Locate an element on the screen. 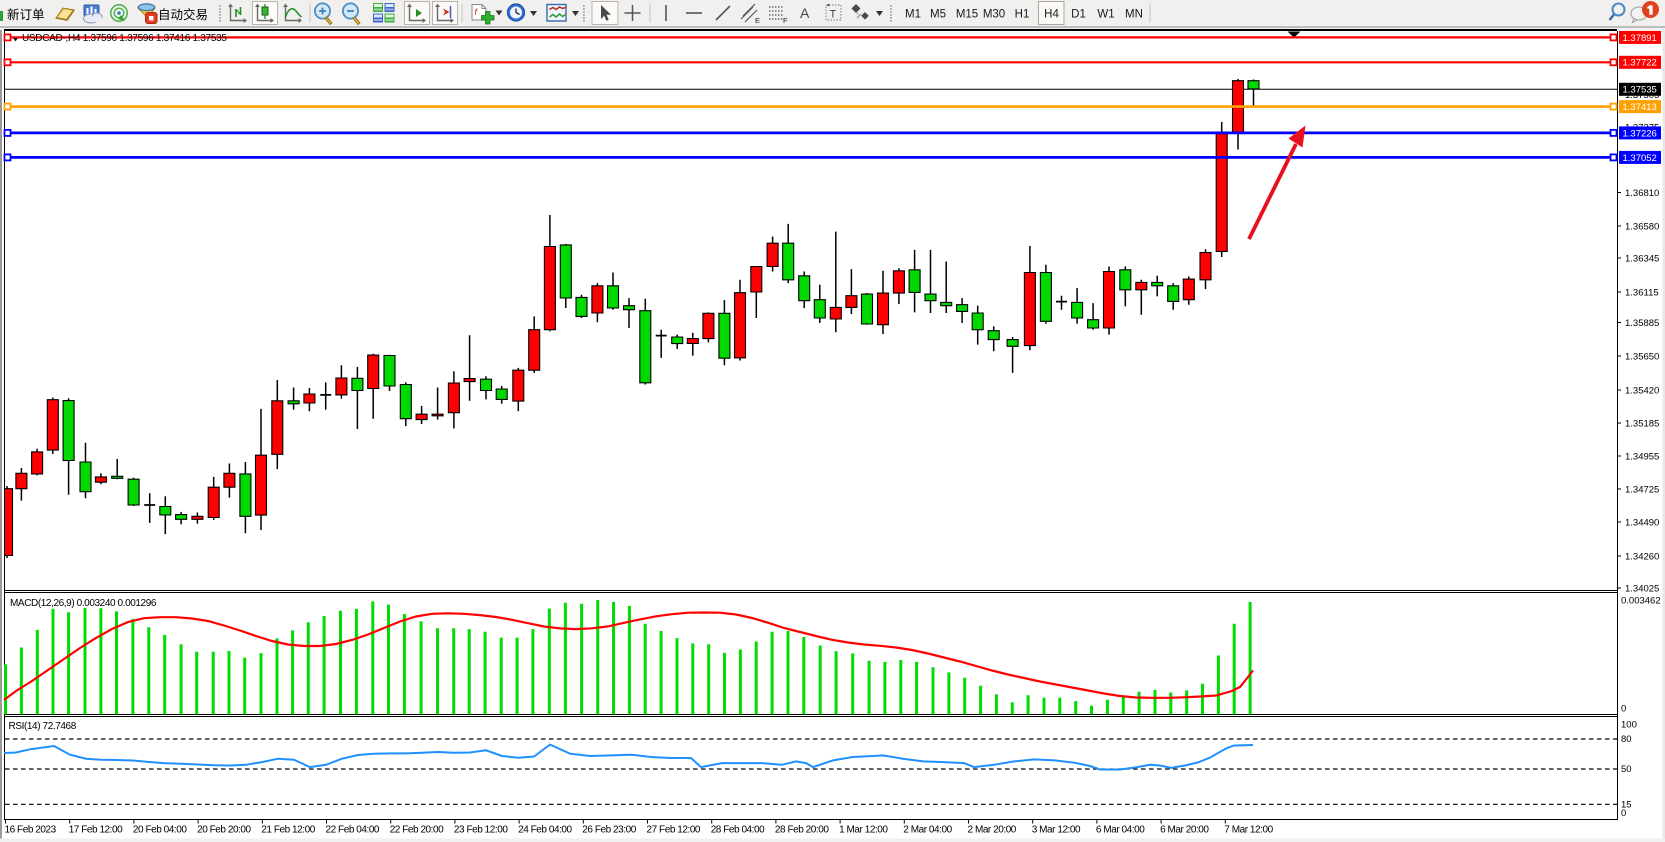 The width and height of the screenshot is (1665, 842). svg-text: f is located at coordinates (477, 12).